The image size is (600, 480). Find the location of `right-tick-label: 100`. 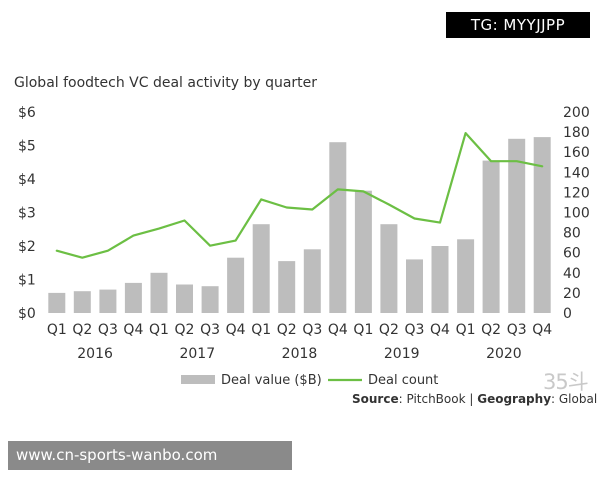

right-tick-label: 100 is located at coordinates (576, 214).